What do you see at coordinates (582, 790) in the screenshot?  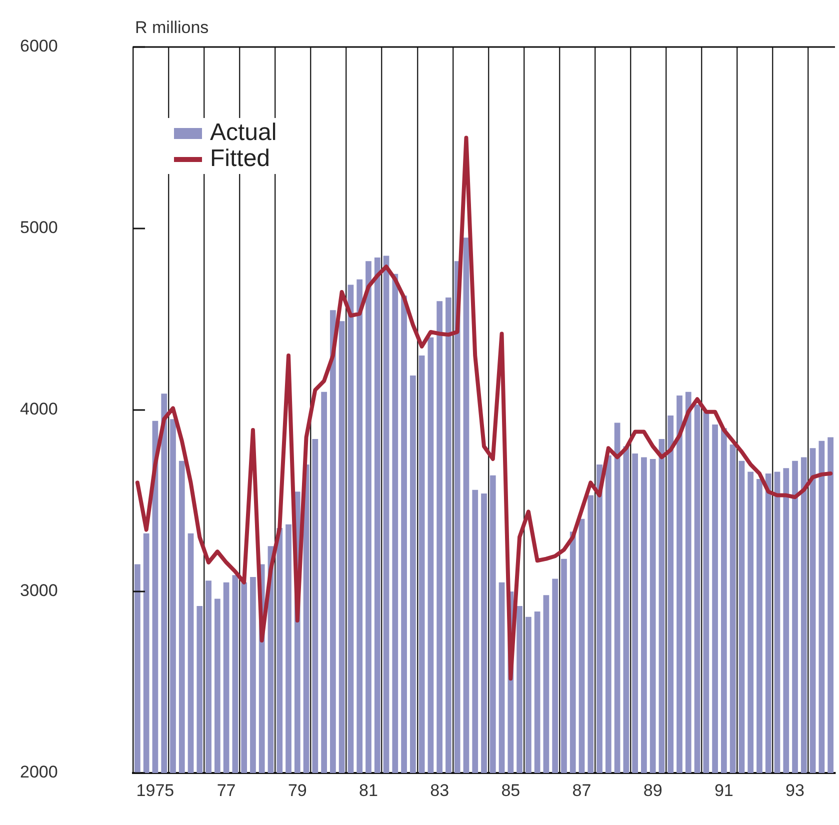 I see `x-tick-label: 87` at bounding box center [582, 790].